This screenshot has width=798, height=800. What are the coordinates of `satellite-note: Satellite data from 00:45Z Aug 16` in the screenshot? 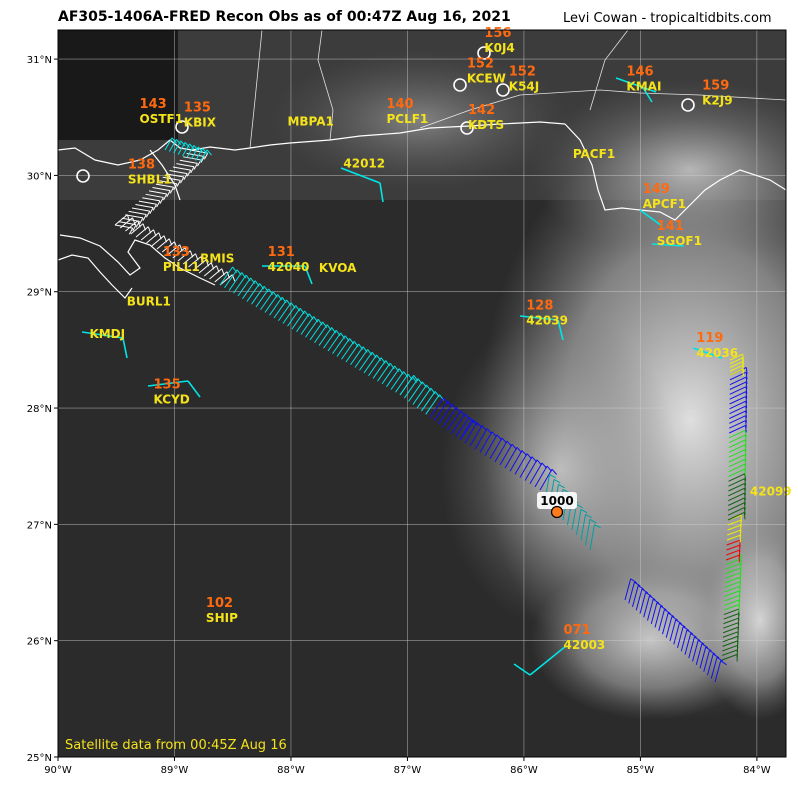 It's located at (176, 745).